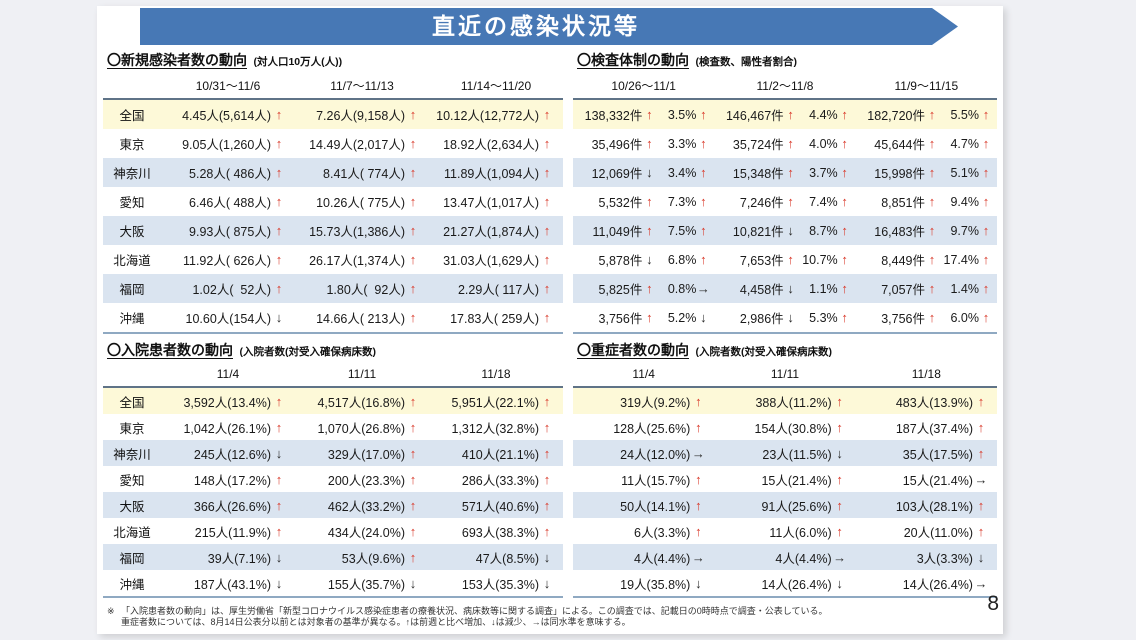  Describe the element at coordinates (643, 114) in the screenshot. I see `table-cell: 138,332件 ↑ 3.5% ↑` at that location.